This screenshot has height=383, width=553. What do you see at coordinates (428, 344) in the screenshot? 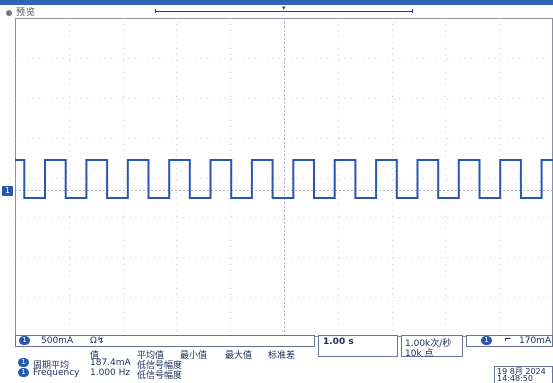
I see `sample-rate: 1.00k次/秒` at bounding box center [428, 344].